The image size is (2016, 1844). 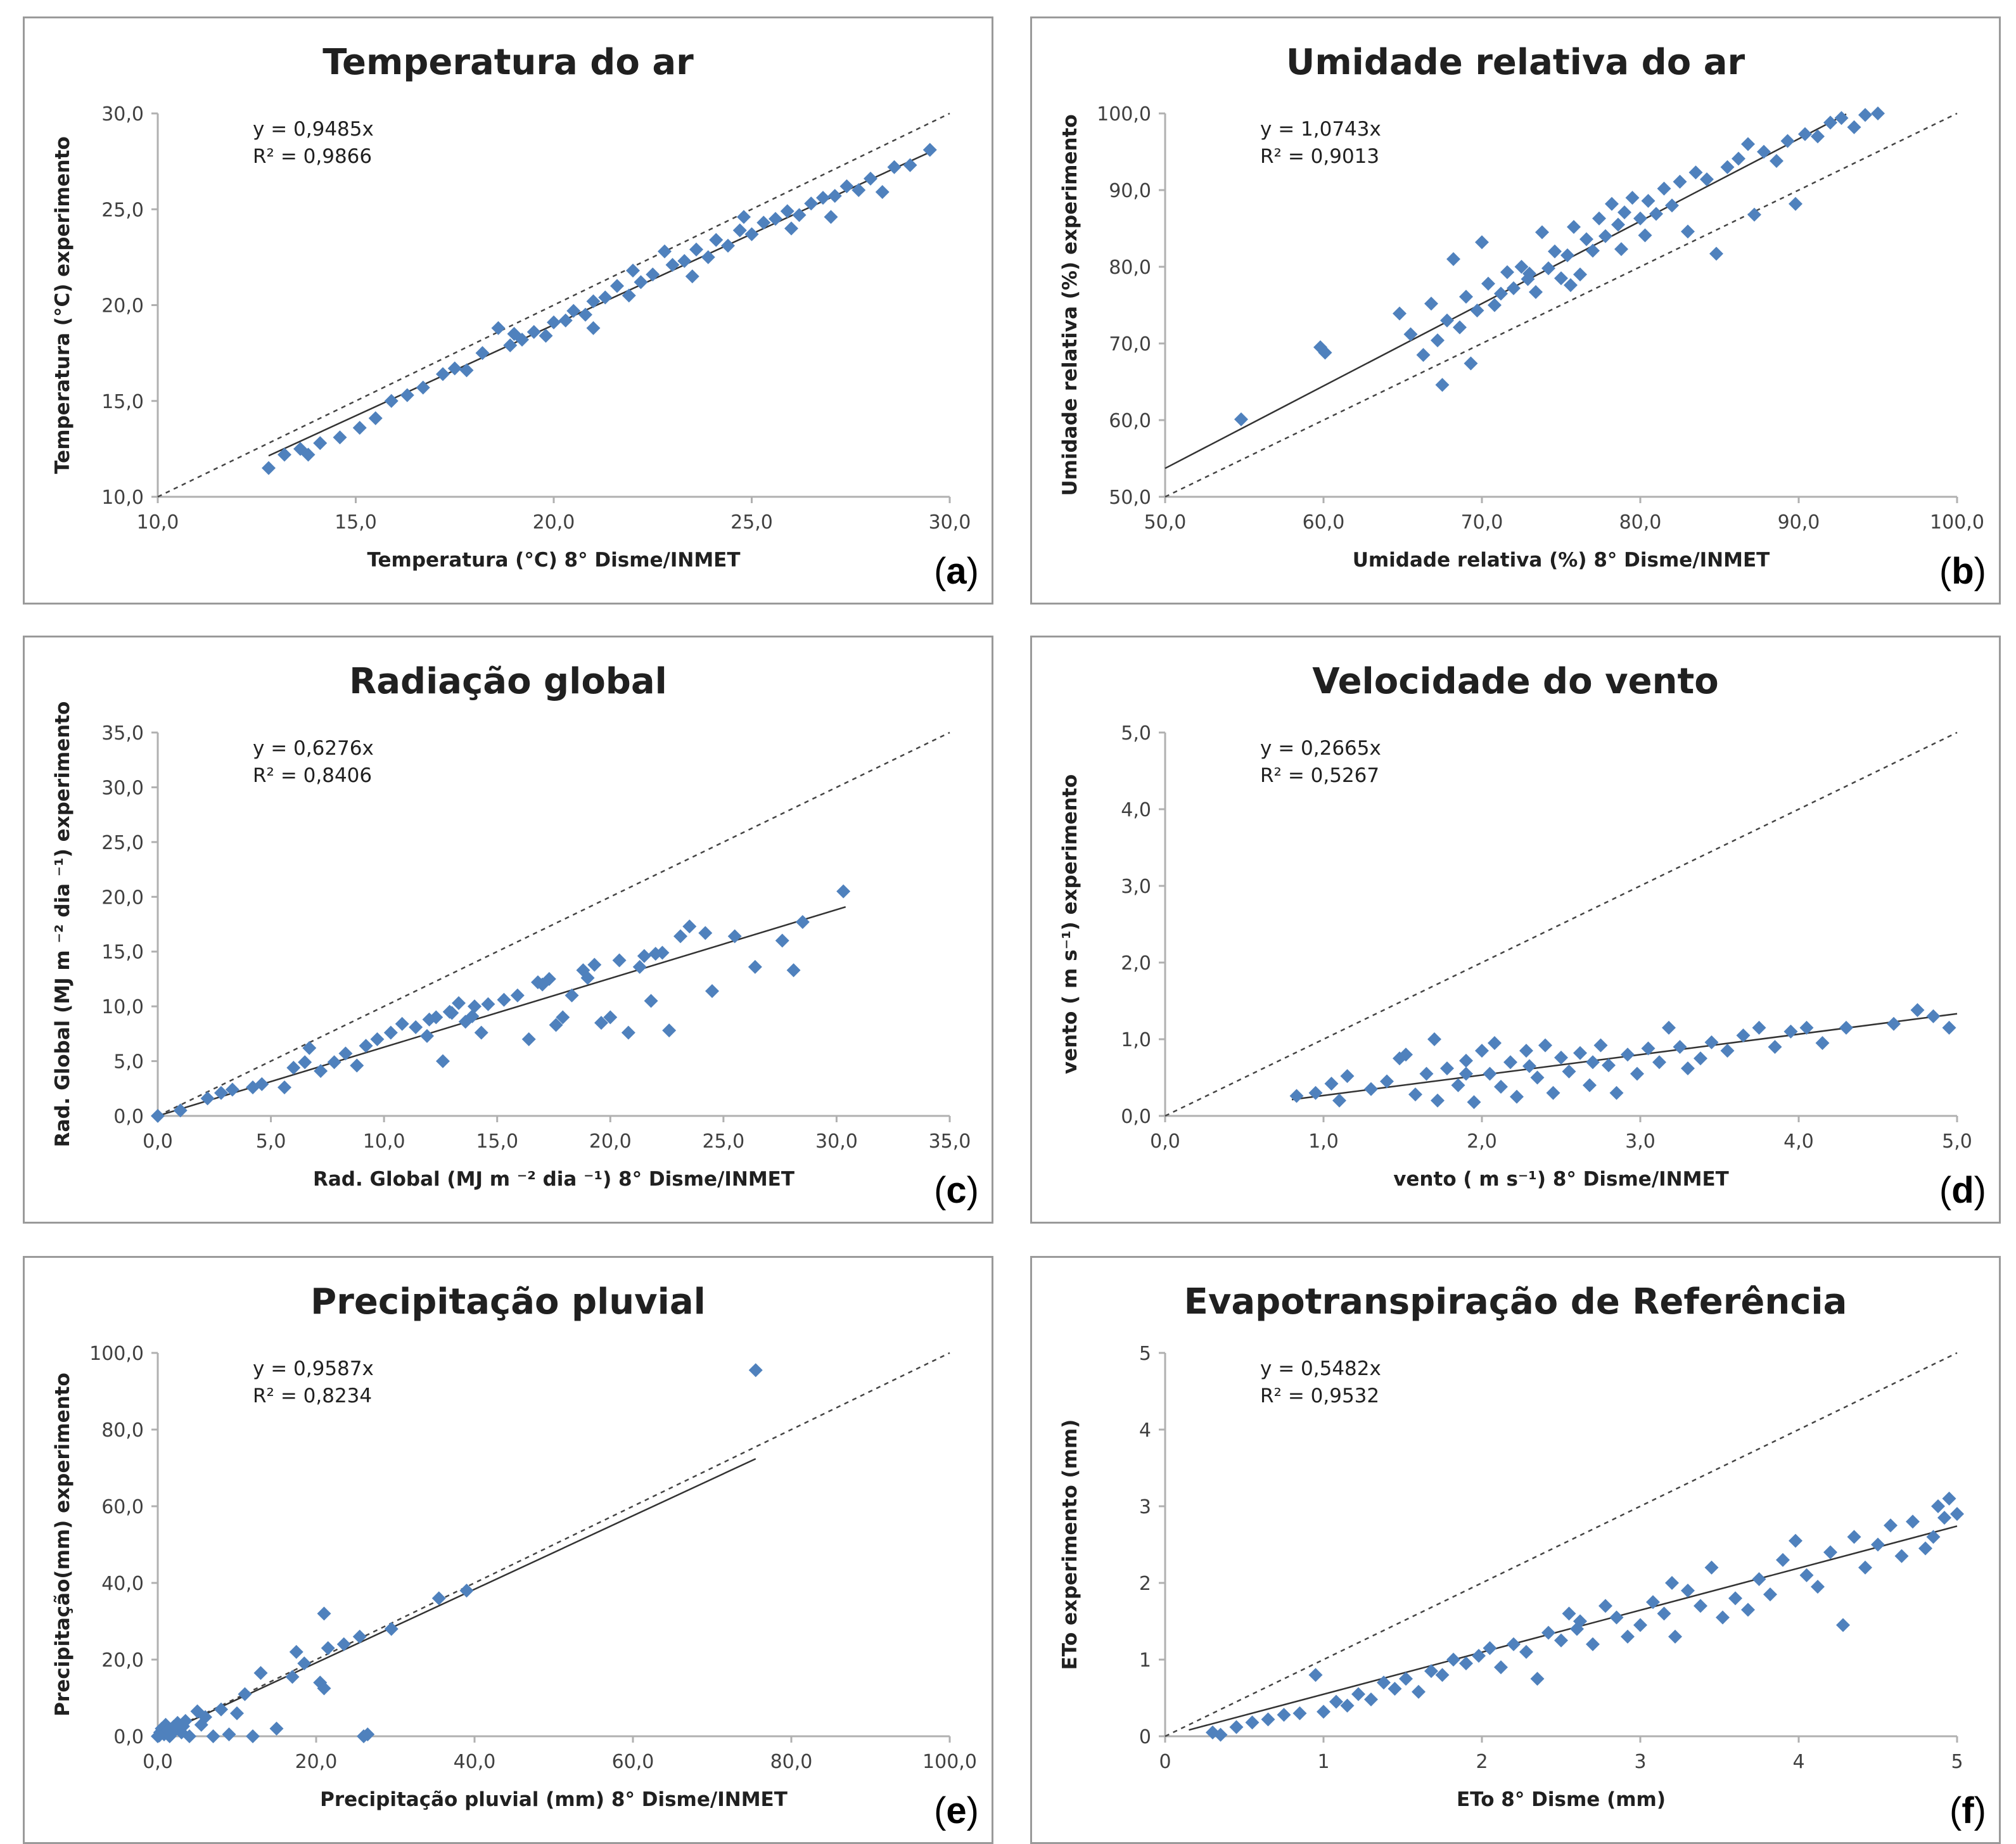 What do you see at coordinates (312, 1396) in the screenshot?
I see `r-squared: R² = 0,8234` at bounding box center [312, 1396].